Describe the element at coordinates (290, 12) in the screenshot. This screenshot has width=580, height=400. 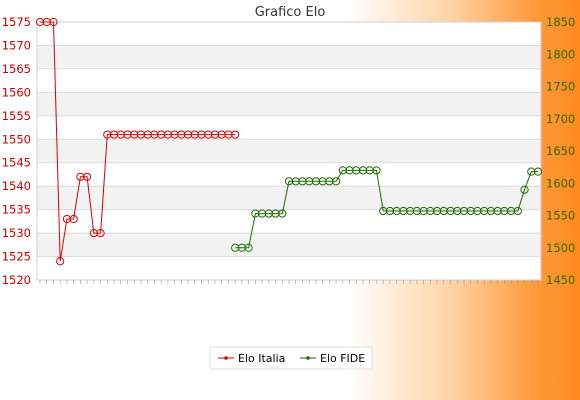
I see `chart-title: Grafico Elo` at that location.